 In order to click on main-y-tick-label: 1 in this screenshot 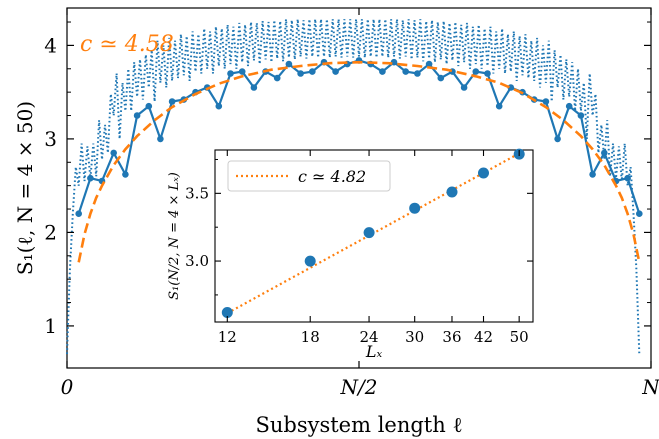, I will do `click(50, 326)`.